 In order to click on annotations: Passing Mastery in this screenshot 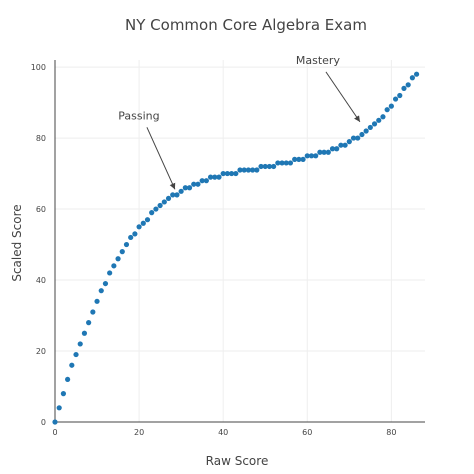, I will do `click(239, 122)`.